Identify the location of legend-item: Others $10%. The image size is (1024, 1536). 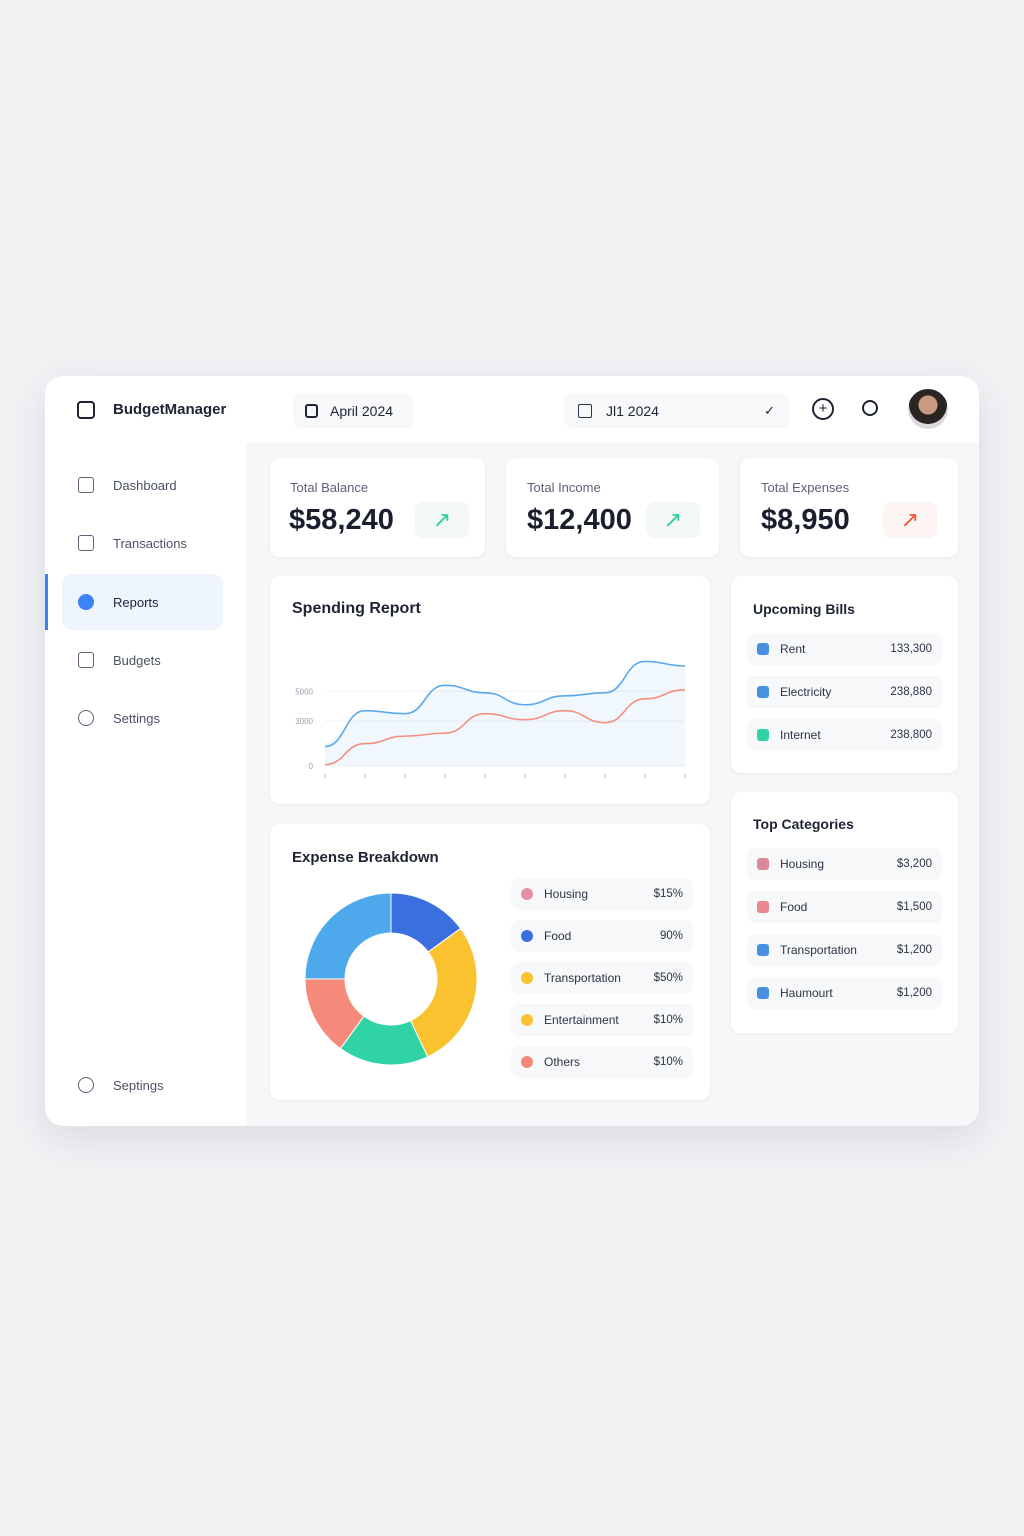
(602, 1062).